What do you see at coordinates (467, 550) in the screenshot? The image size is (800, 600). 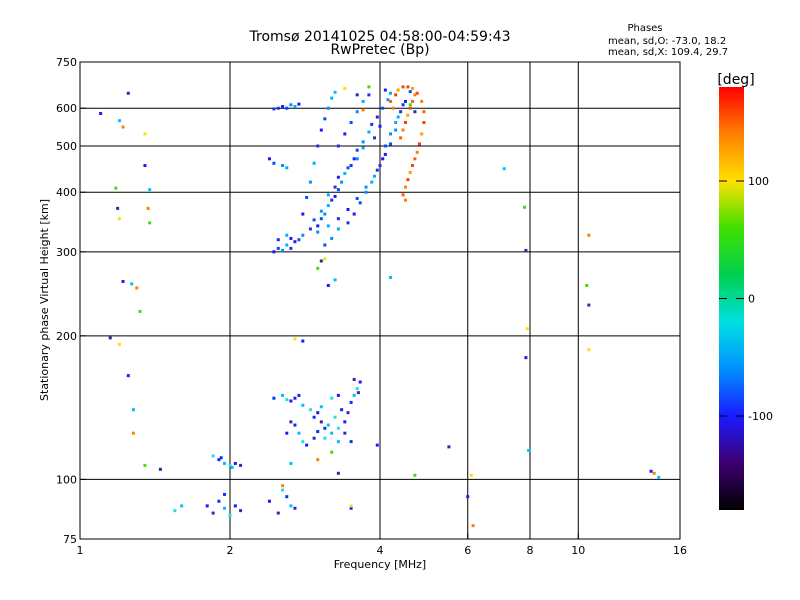 I see `x-tick-label: 6` at bounding box center [467, 550].